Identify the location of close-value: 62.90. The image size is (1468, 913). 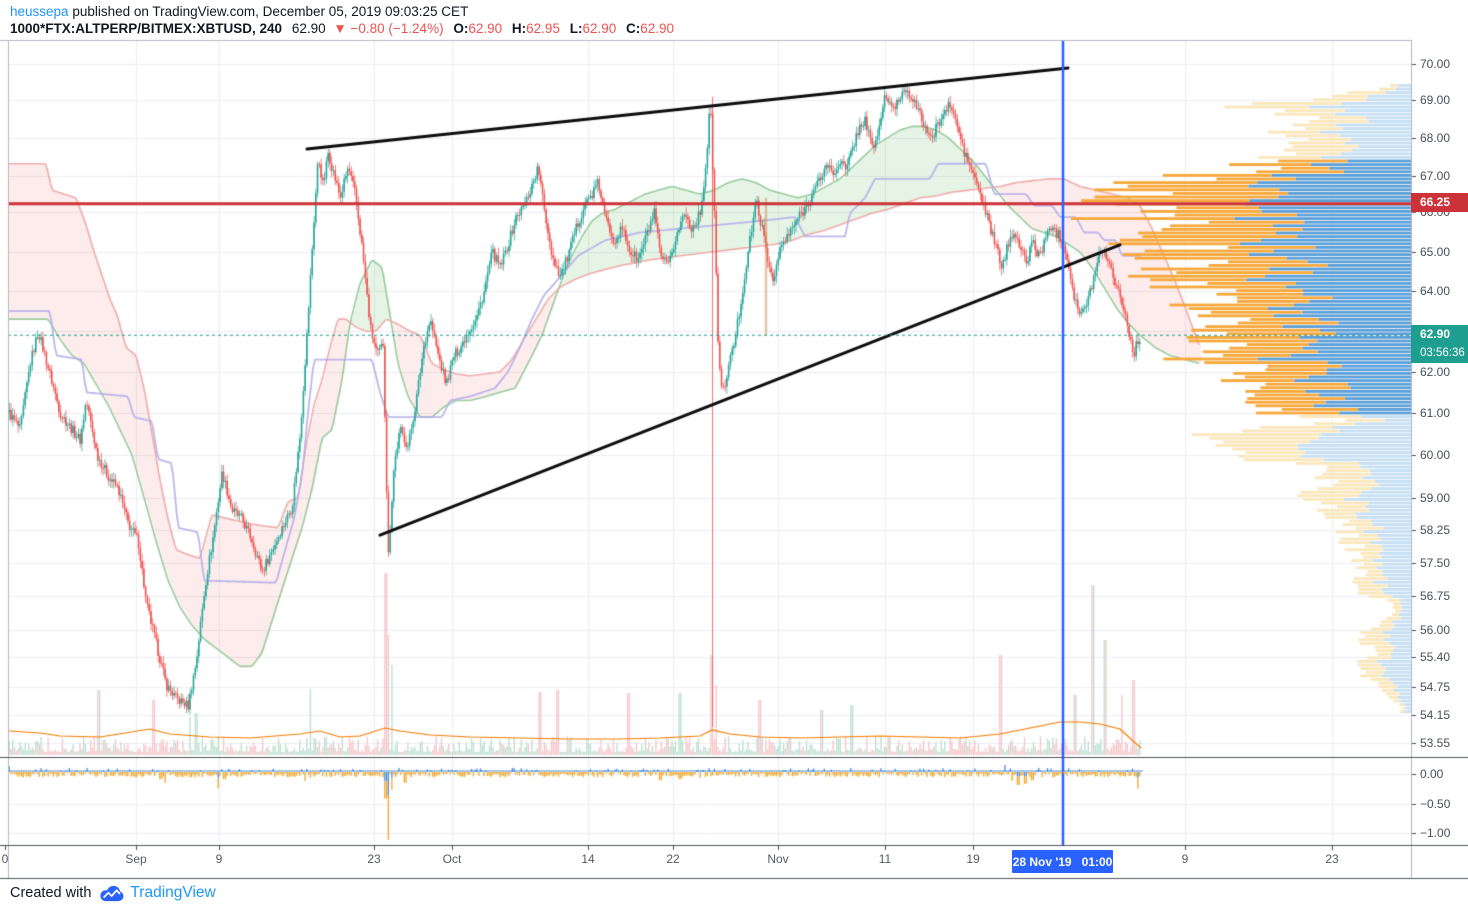
(657, 28).